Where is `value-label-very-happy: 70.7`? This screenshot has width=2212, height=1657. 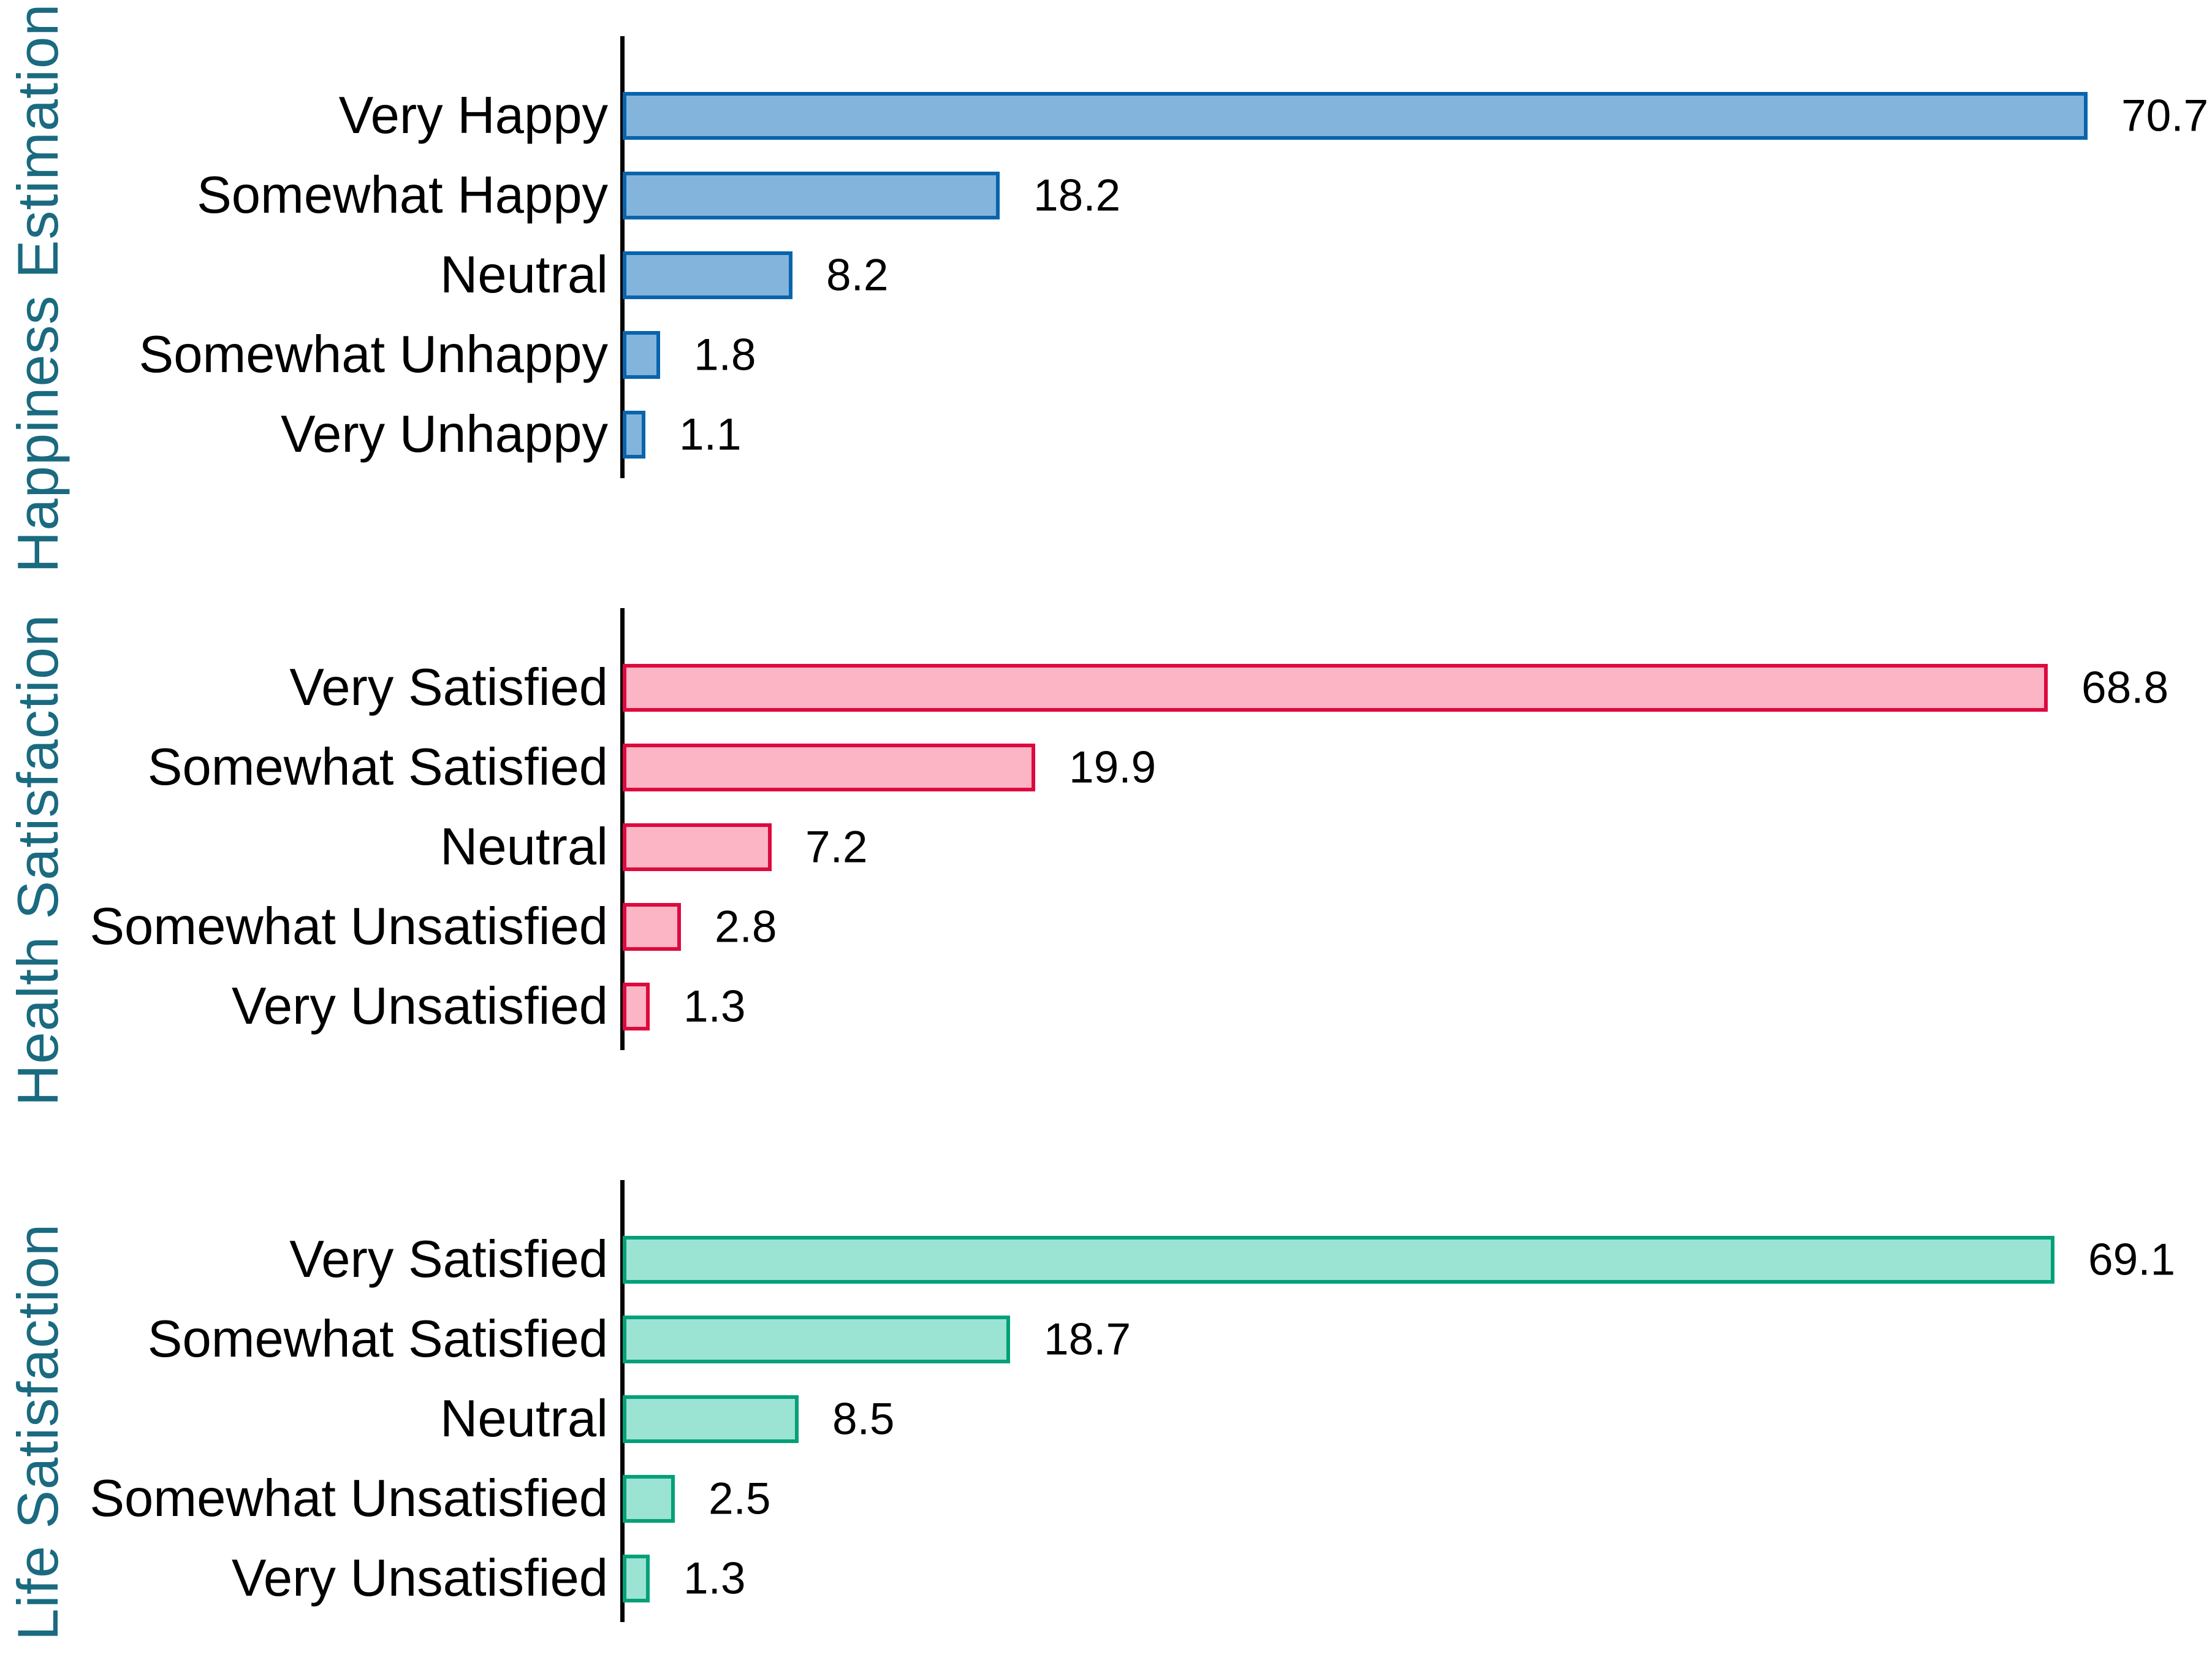
value-label-very-happy: 70.7 is located at coordinates (2165, 116).